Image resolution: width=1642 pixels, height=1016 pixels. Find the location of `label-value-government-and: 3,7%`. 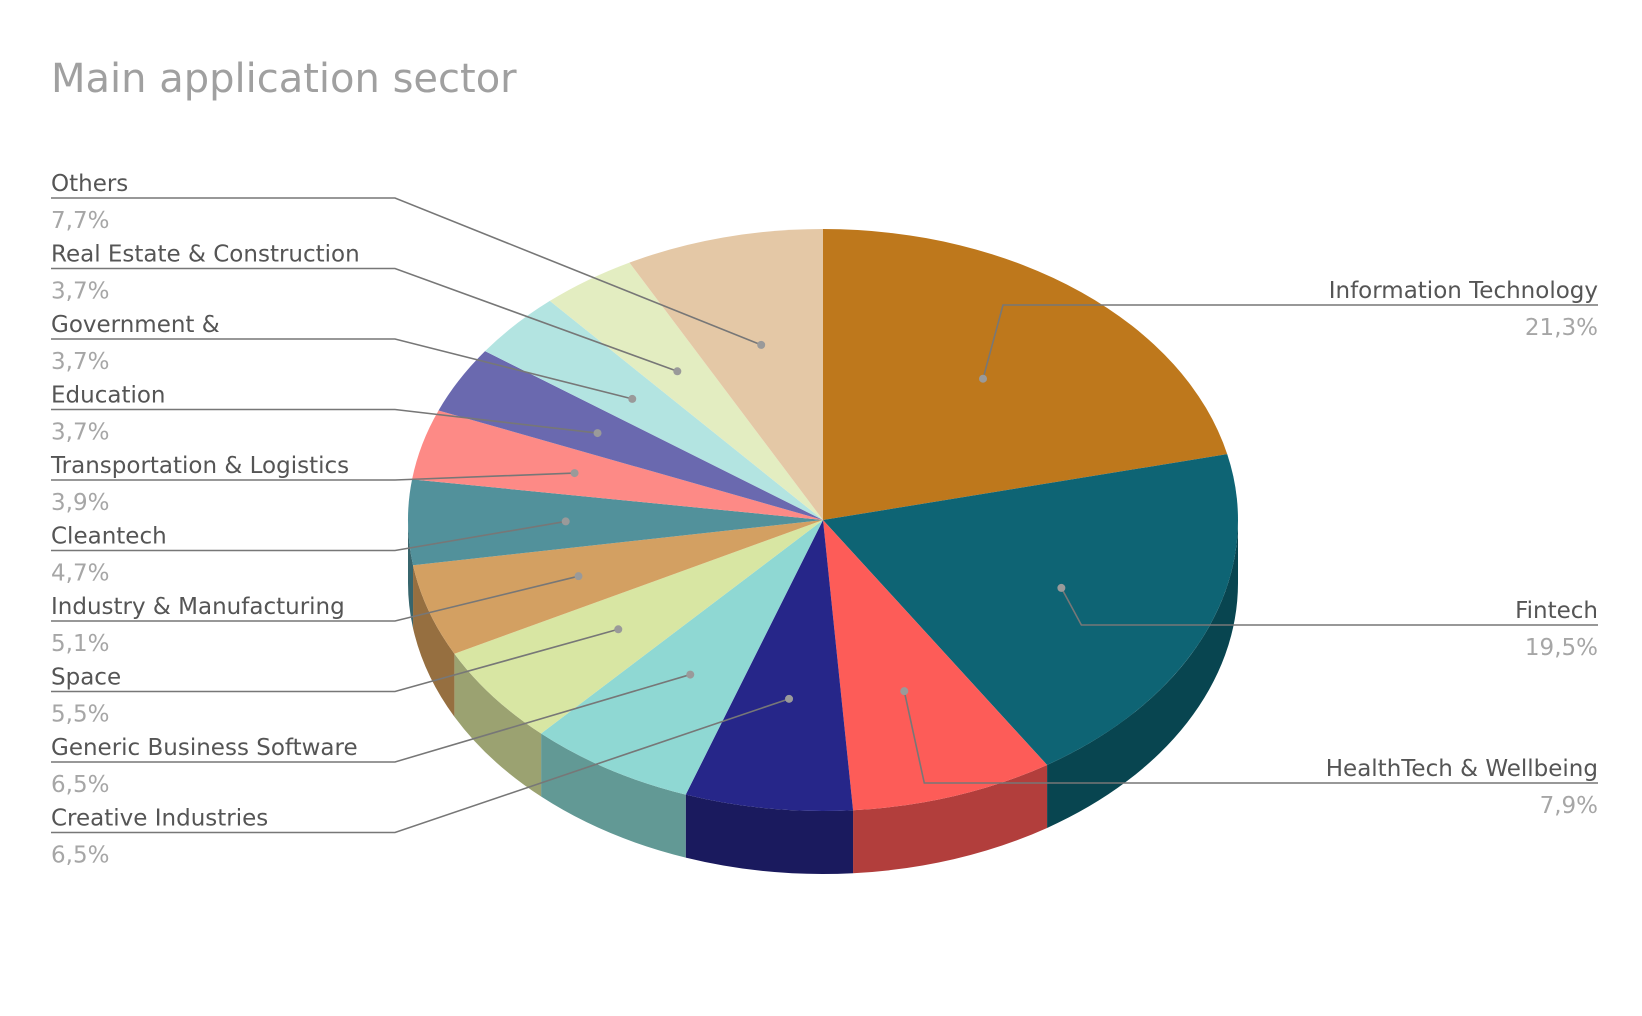

label-value-government-and: 3,7% is located at coordinates (80, 362).